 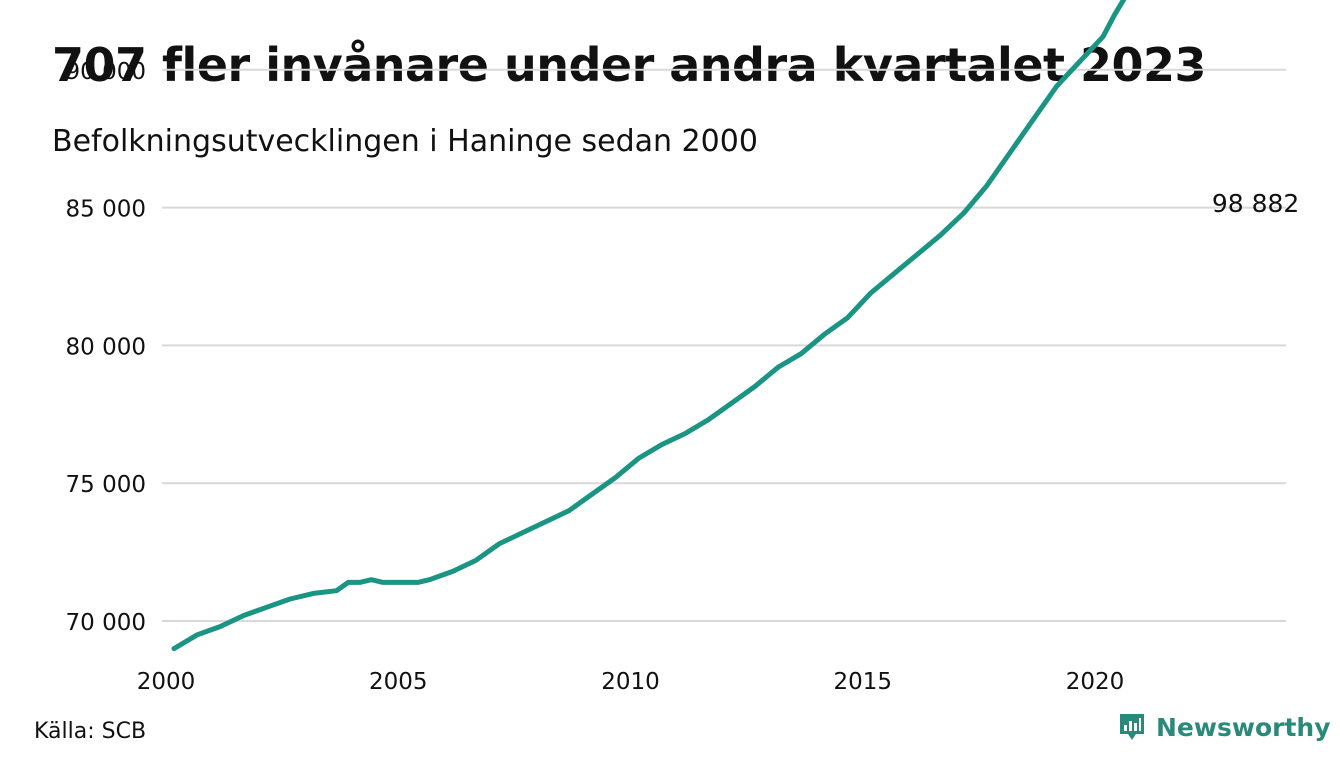 I want to click on end-value-label: 98 882, so click(x=1255, y=203).